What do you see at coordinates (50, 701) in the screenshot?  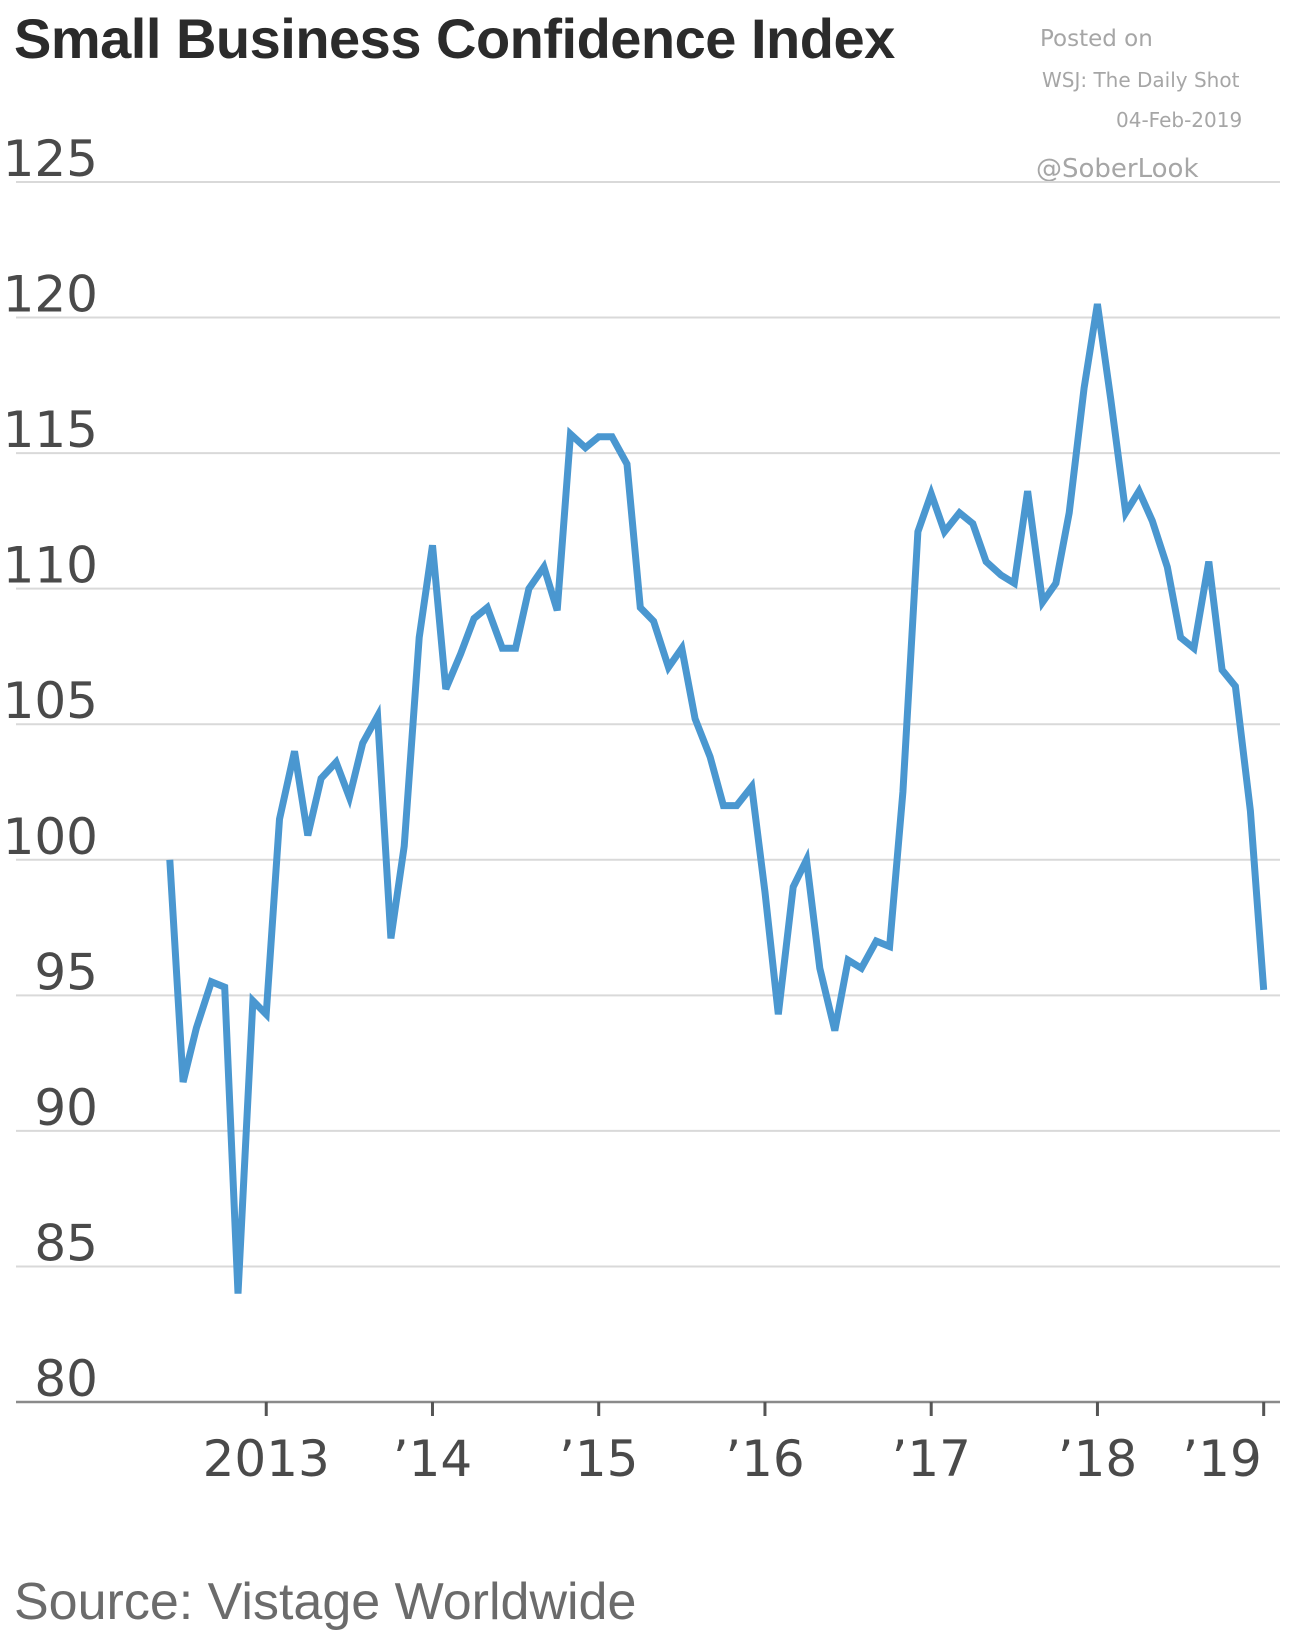 I see `y-tick-label: 105` at bounding box center [50, 701].